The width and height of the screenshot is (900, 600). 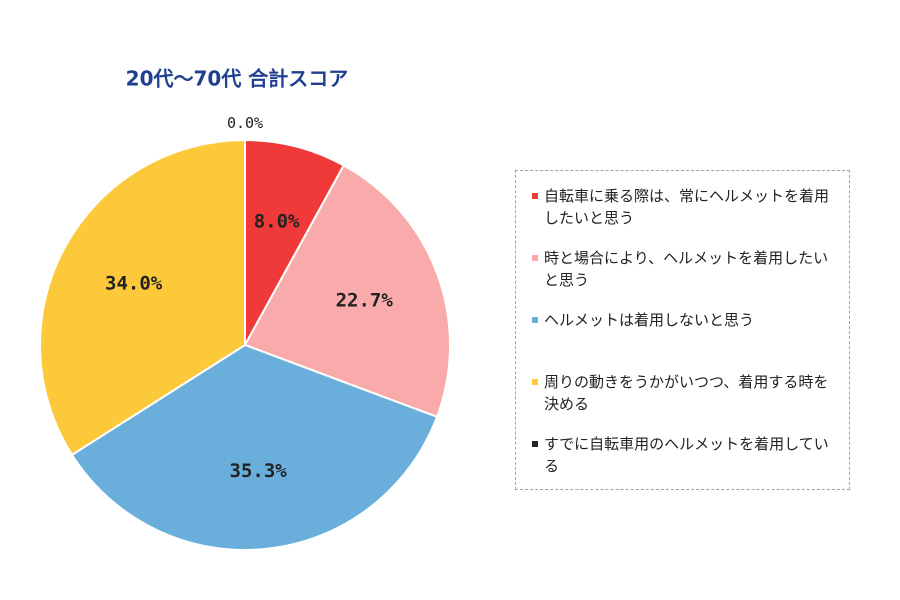 What do you see at coordinates (134, 283) in the screenshot?
I see `data-label: 34.0%` at bounding box center [134, 283].